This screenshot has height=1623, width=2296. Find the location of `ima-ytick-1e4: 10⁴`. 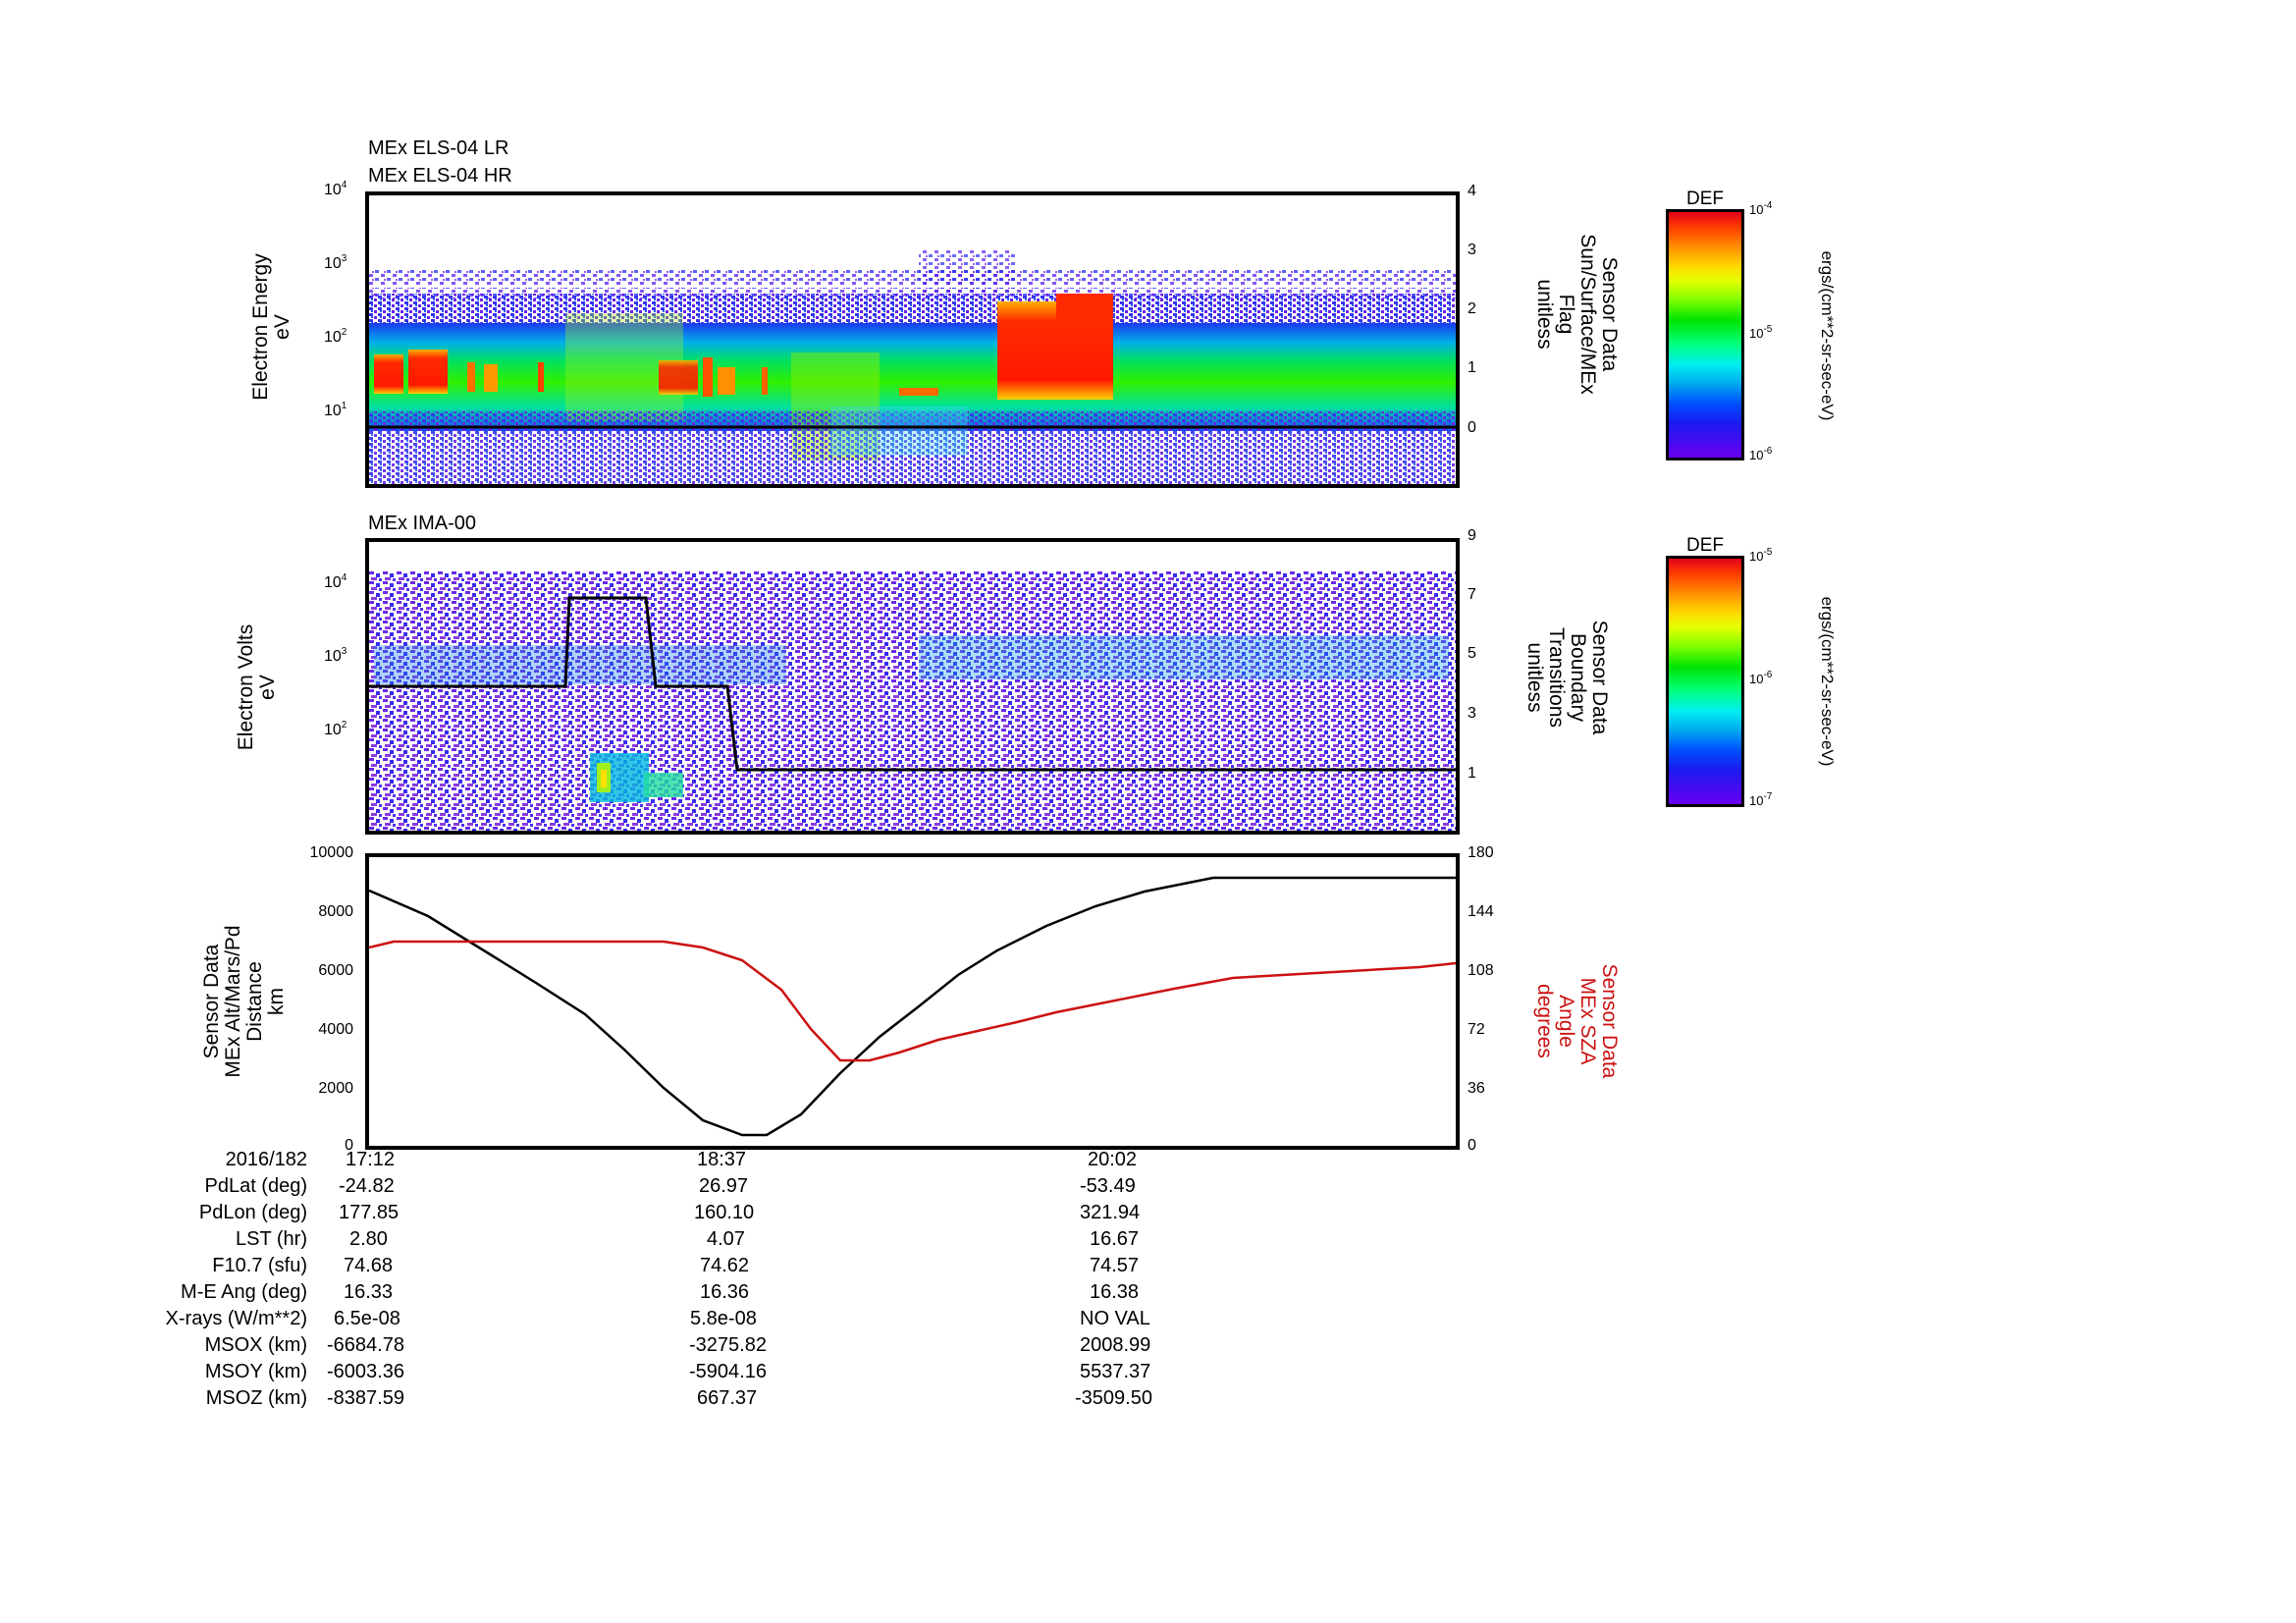

ima-ytick-1e4: 10⁴ is located at coordinates (335, 582).